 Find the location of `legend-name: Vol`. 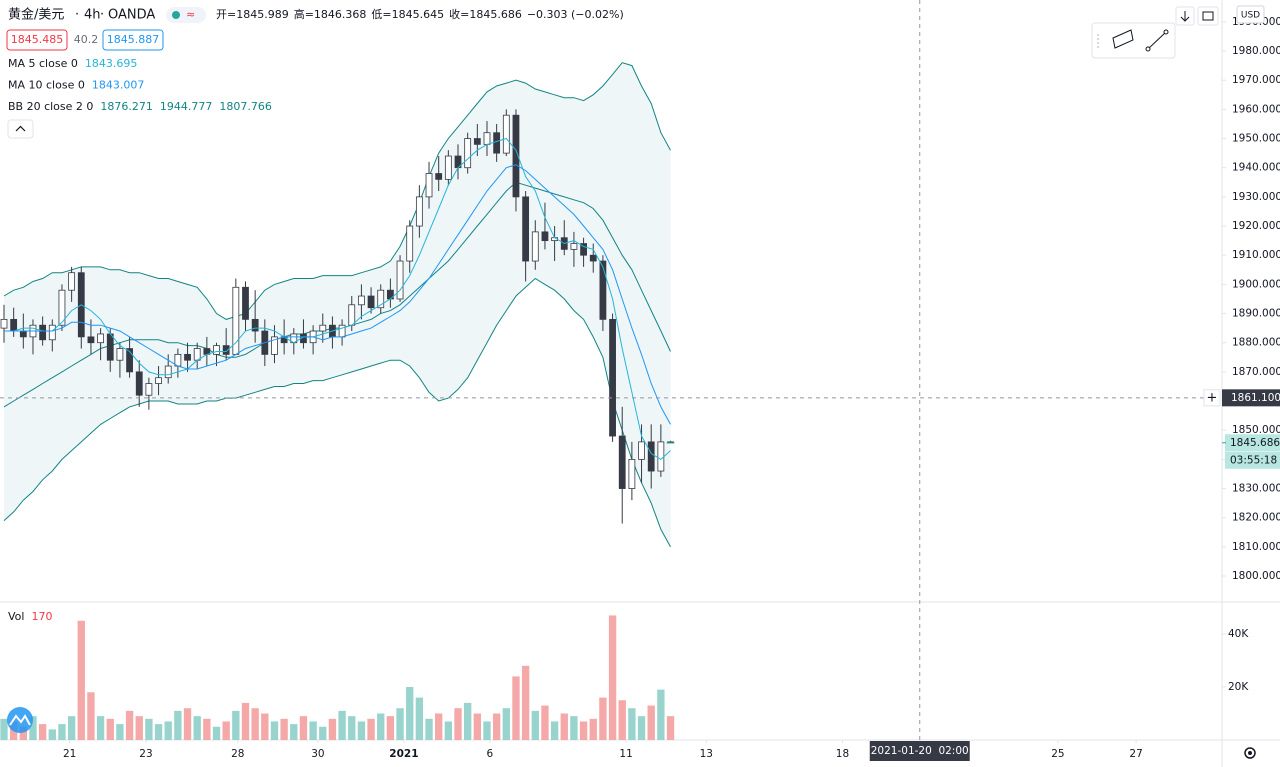

legend-name: Vol is located at coordinates (16, 616).